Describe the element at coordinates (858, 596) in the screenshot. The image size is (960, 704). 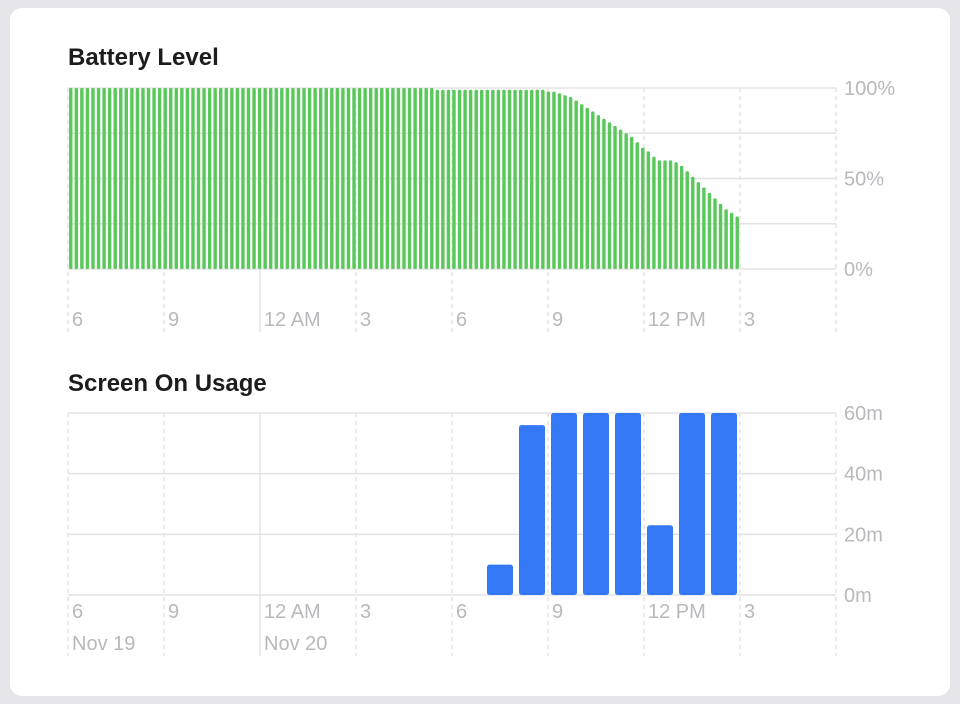
I see `usage-y-tick-label: 0m` at that location.